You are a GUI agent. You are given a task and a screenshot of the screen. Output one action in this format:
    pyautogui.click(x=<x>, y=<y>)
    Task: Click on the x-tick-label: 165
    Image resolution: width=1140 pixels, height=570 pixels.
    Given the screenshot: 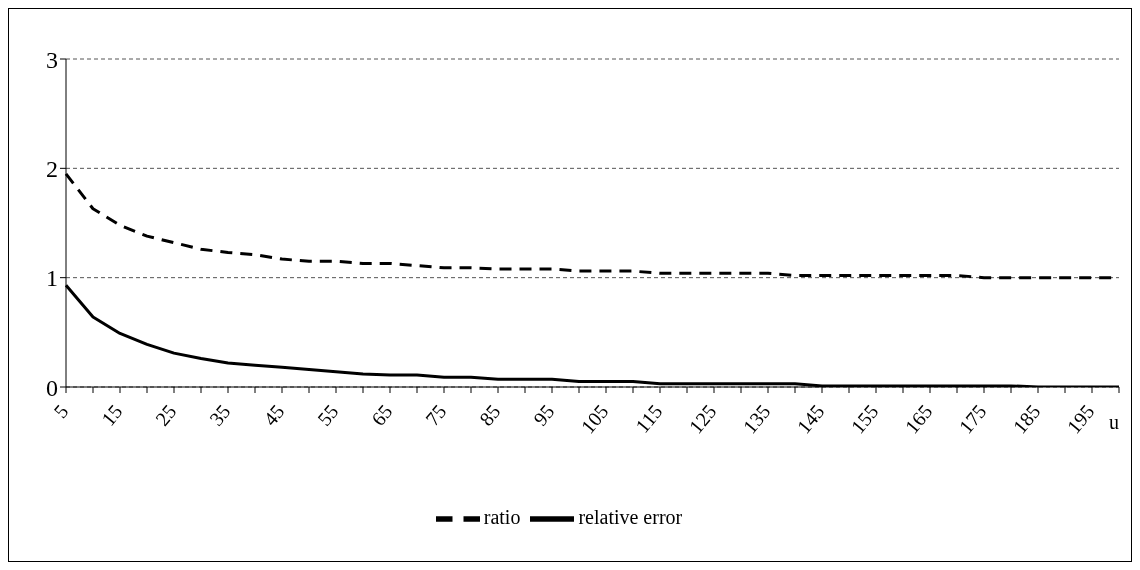 What is the action you would take?
    pyautogui.click(x=918, y=419)
    